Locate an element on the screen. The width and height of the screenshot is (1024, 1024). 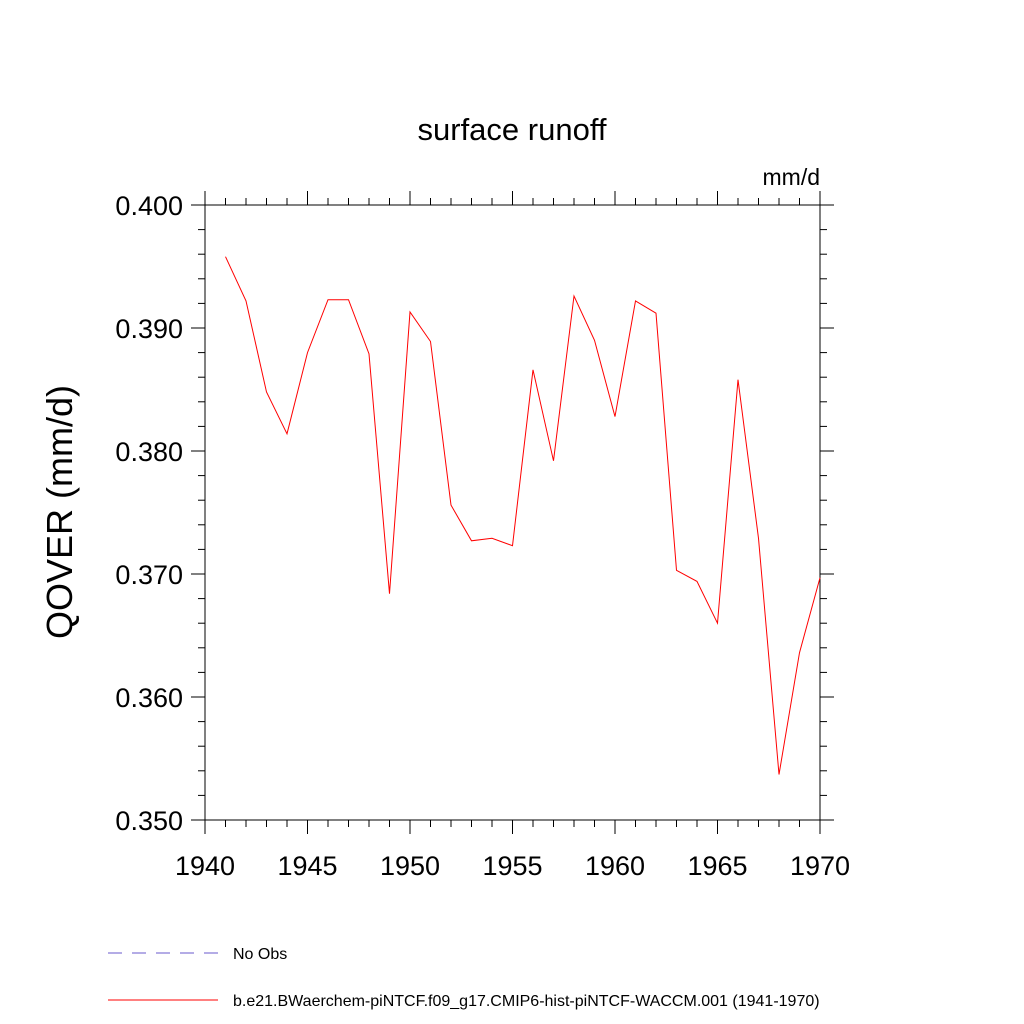
legend-label-no-obs: No Obs is located at coordinates (260, 954).